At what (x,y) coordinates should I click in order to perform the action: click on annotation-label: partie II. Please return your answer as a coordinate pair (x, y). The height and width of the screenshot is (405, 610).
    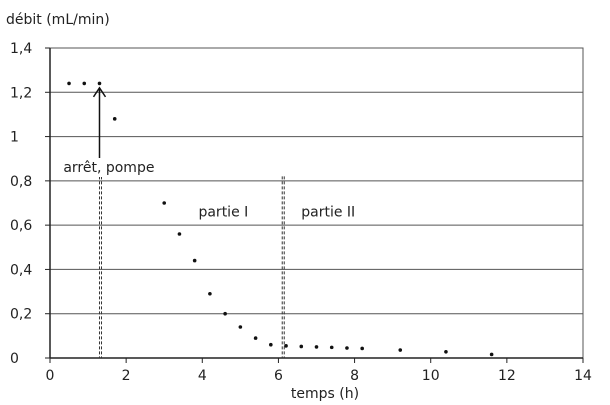
    Looking at the image, I should click on (328, 212).